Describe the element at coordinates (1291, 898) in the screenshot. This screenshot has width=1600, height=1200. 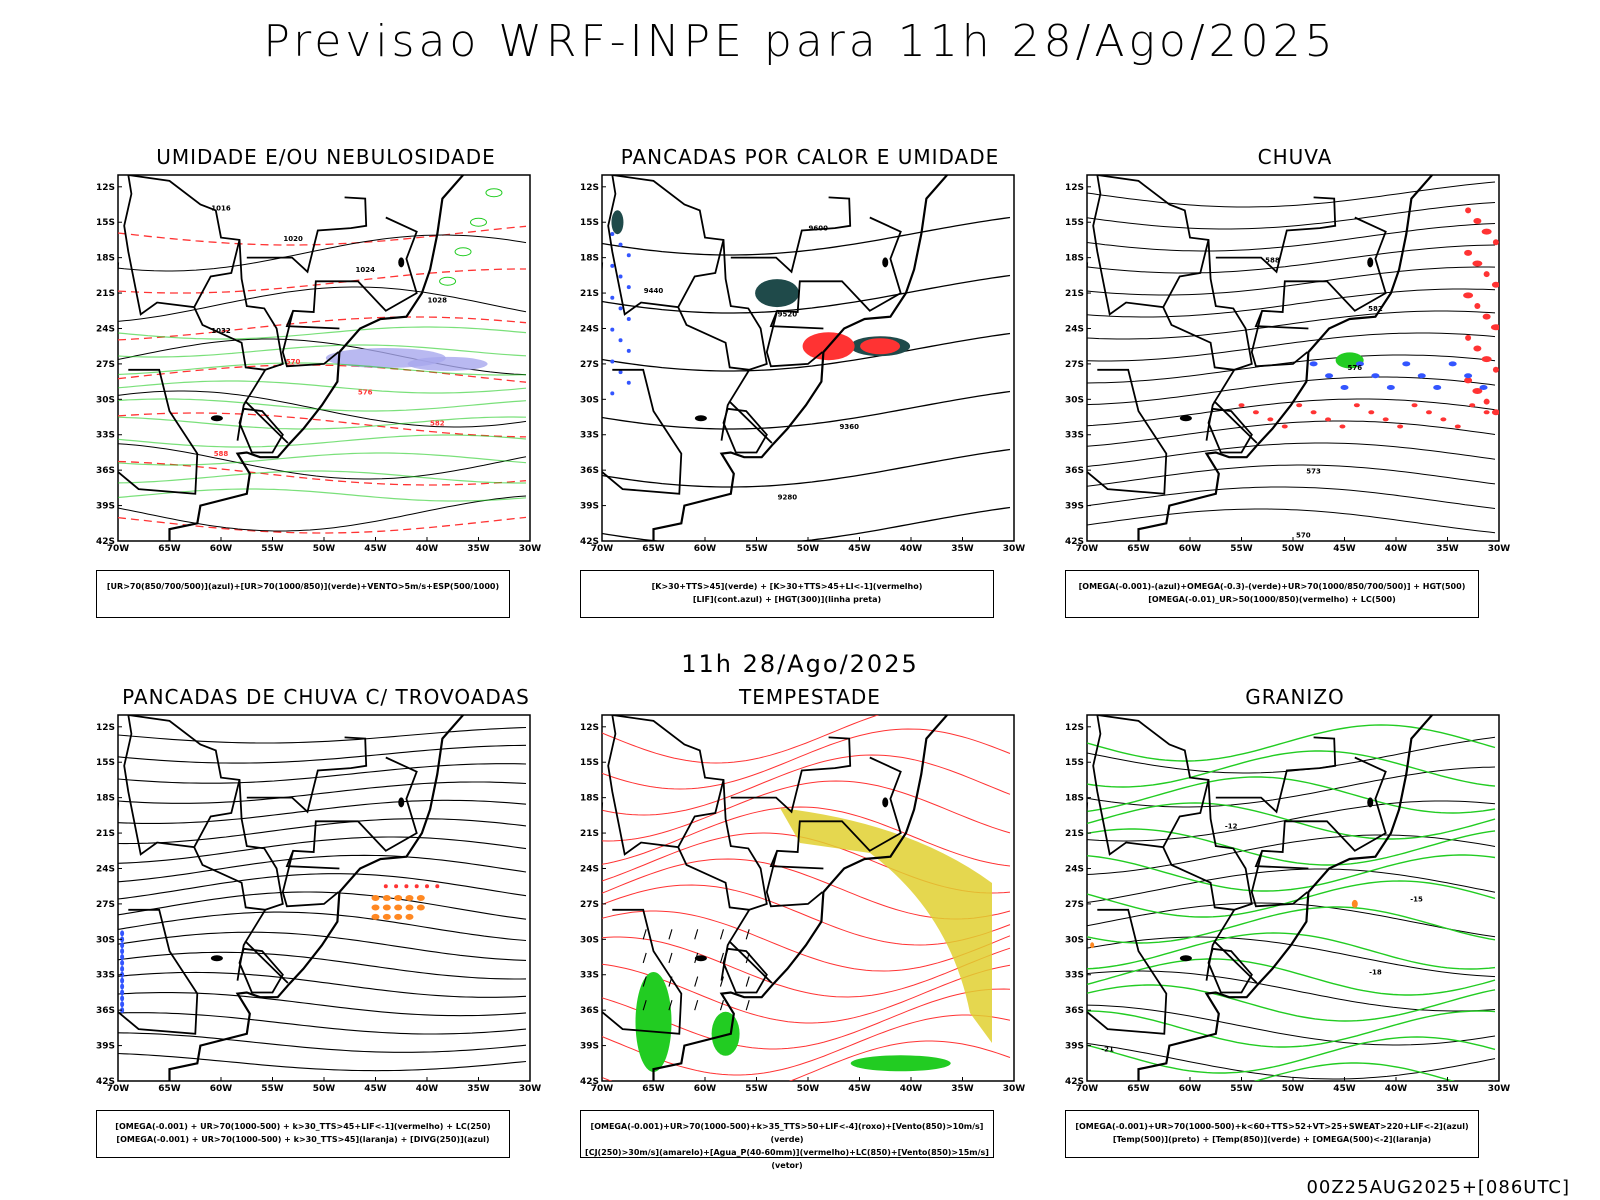
I see `map-layer: -12 -15 -18 -21` at that location.